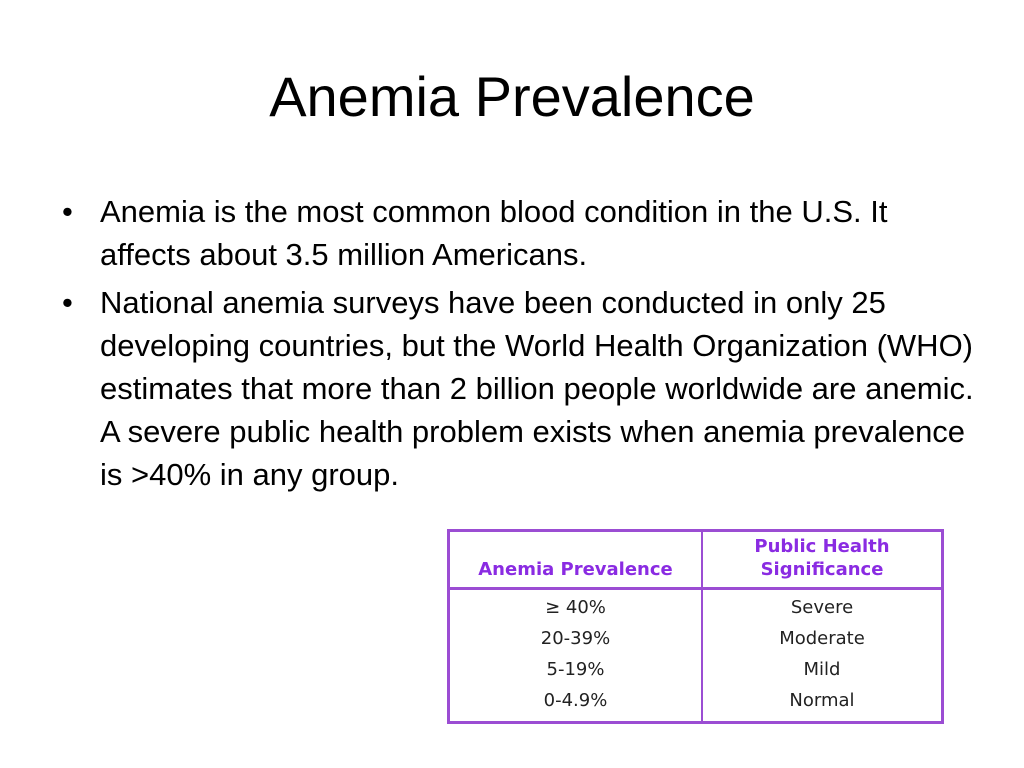 The width and height of the screenshot is (1024, 768). What do you see at coordinates (512, 96) in the screenshot?
I see `slide-title: Anemia Prevalence` at bounding box center [512, 96].